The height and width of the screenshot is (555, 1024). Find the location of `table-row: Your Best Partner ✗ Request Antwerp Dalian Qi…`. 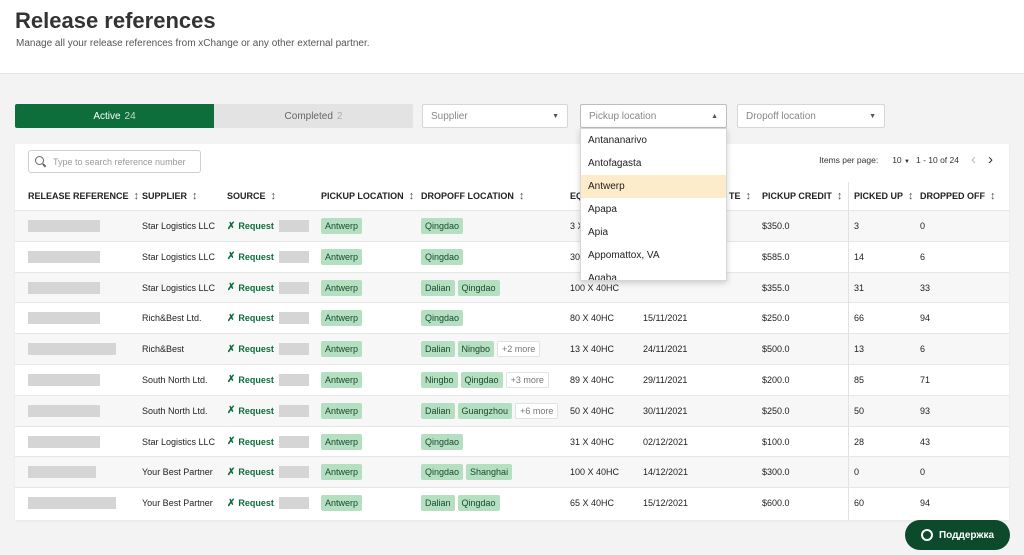

table-row: Your Best Partner ✗ Request Antwerp Dalian Qi… is located at coordinates (512, 502).